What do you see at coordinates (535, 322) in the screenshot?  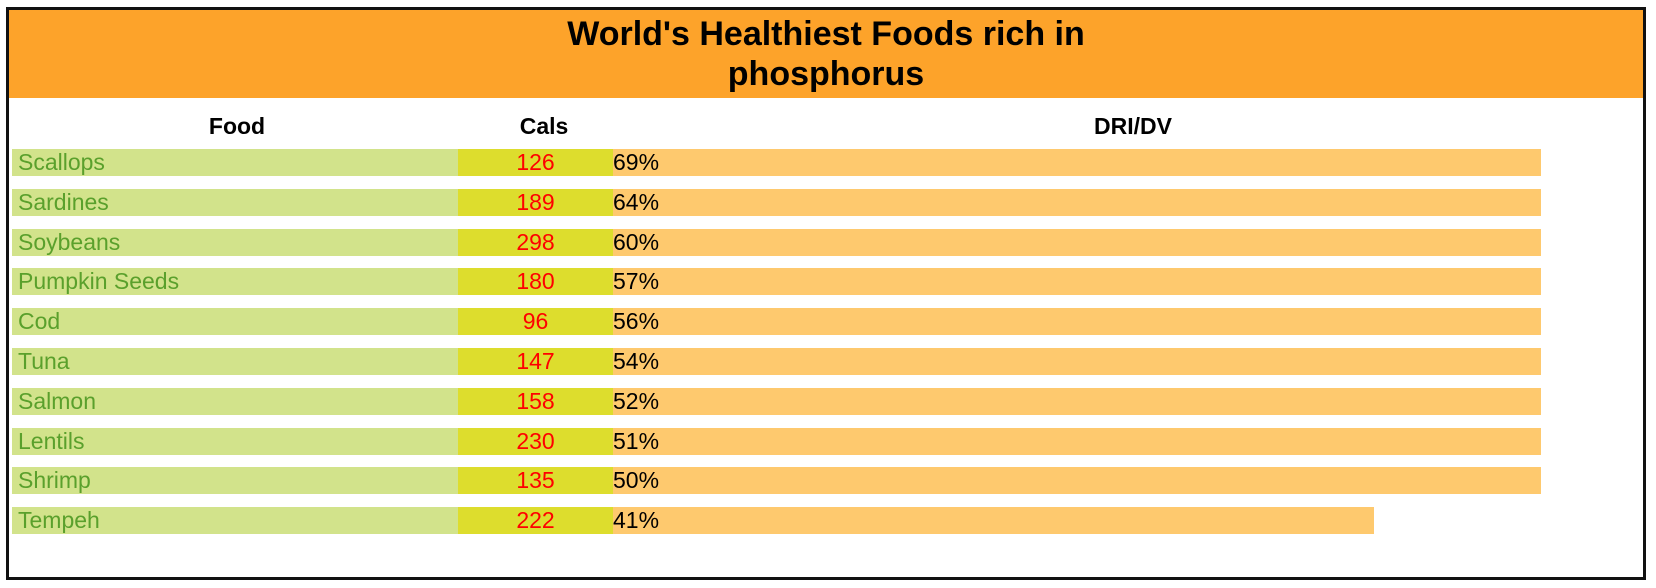 I see `calories-value: 96` at bounding box center [535, 322].